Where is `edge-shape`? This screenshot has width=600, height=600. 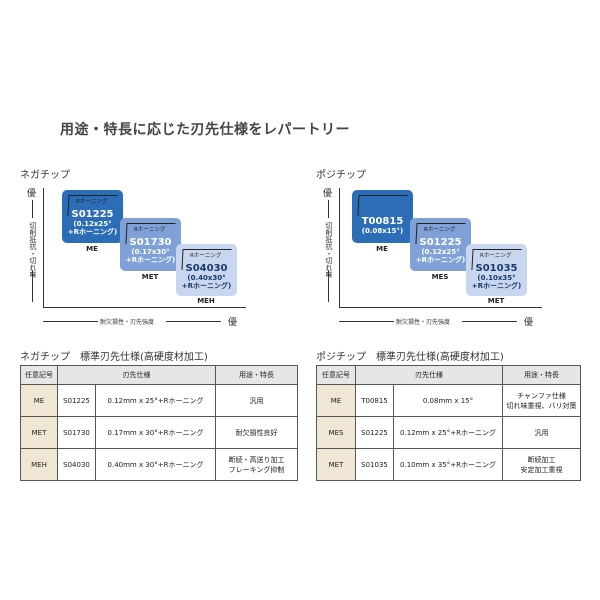
edge-shape is located at coordinates (382, 205).